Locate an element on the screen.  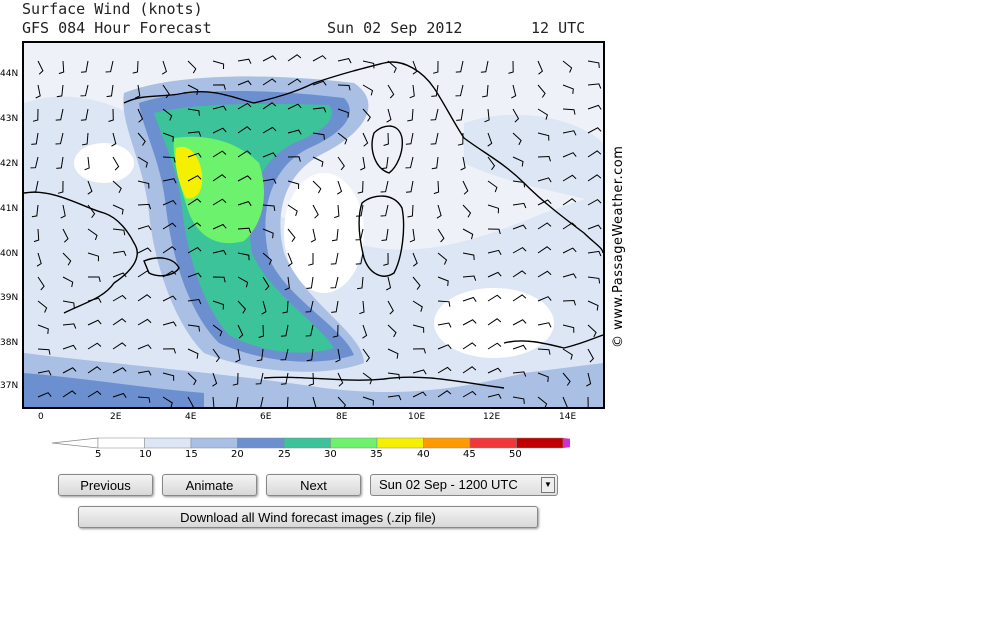
next-button: Next is located at coordinates (313, 485).